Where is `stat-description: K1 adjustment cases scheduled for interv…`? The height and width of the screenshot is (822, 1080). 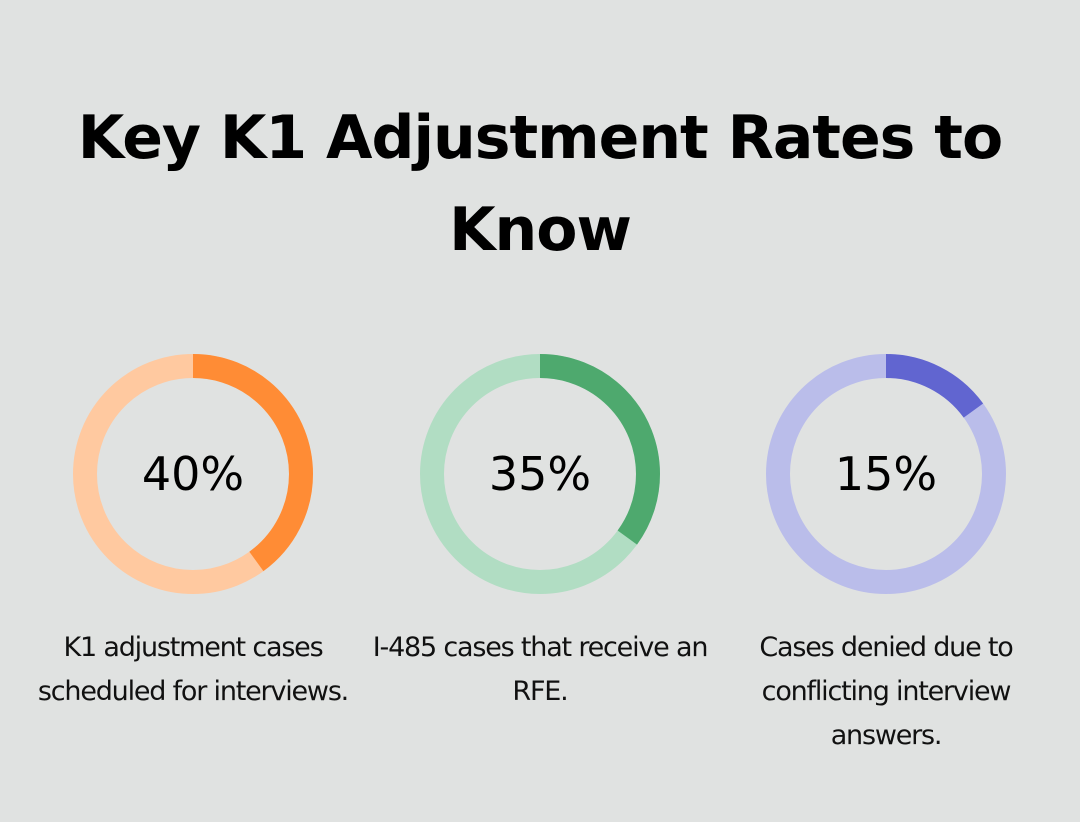
stat-description: K1 adjustment cases scheduled for interv… is located at coordinates (193, 669).